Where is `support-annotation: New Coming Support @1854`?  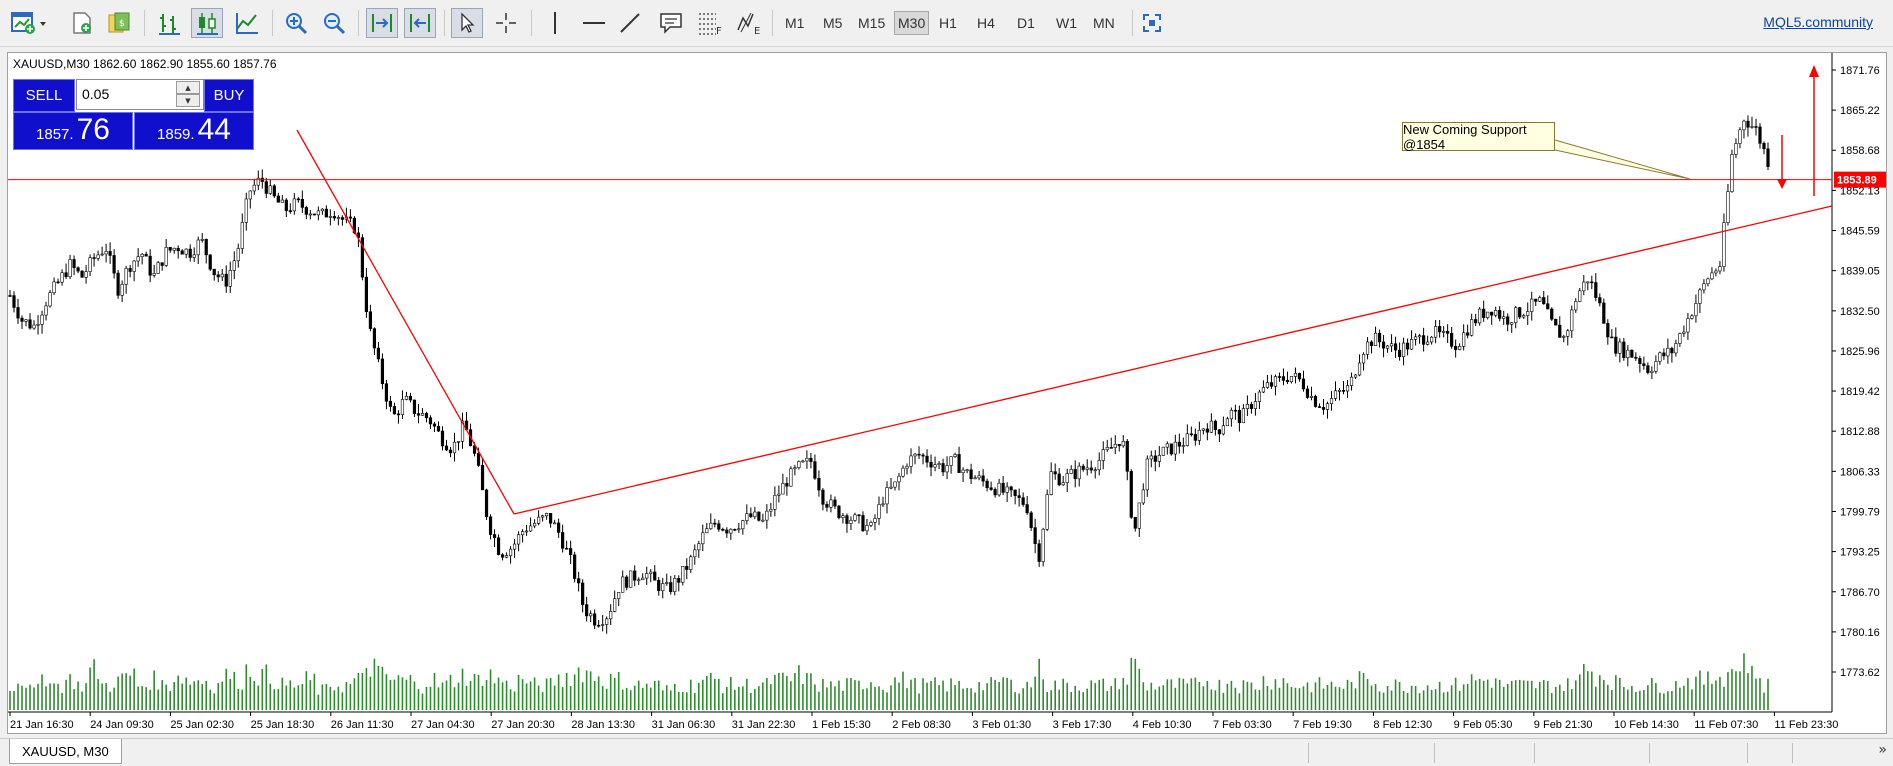 support-annotation: New Coming Support @1854 is located at coordinates (1478, 137).